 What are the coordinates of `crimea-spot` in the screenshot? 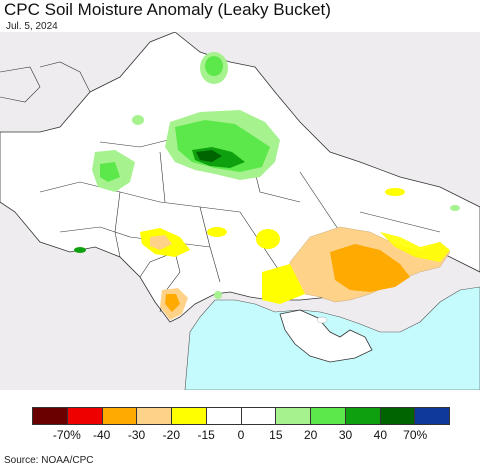 It's located at (322, 320).